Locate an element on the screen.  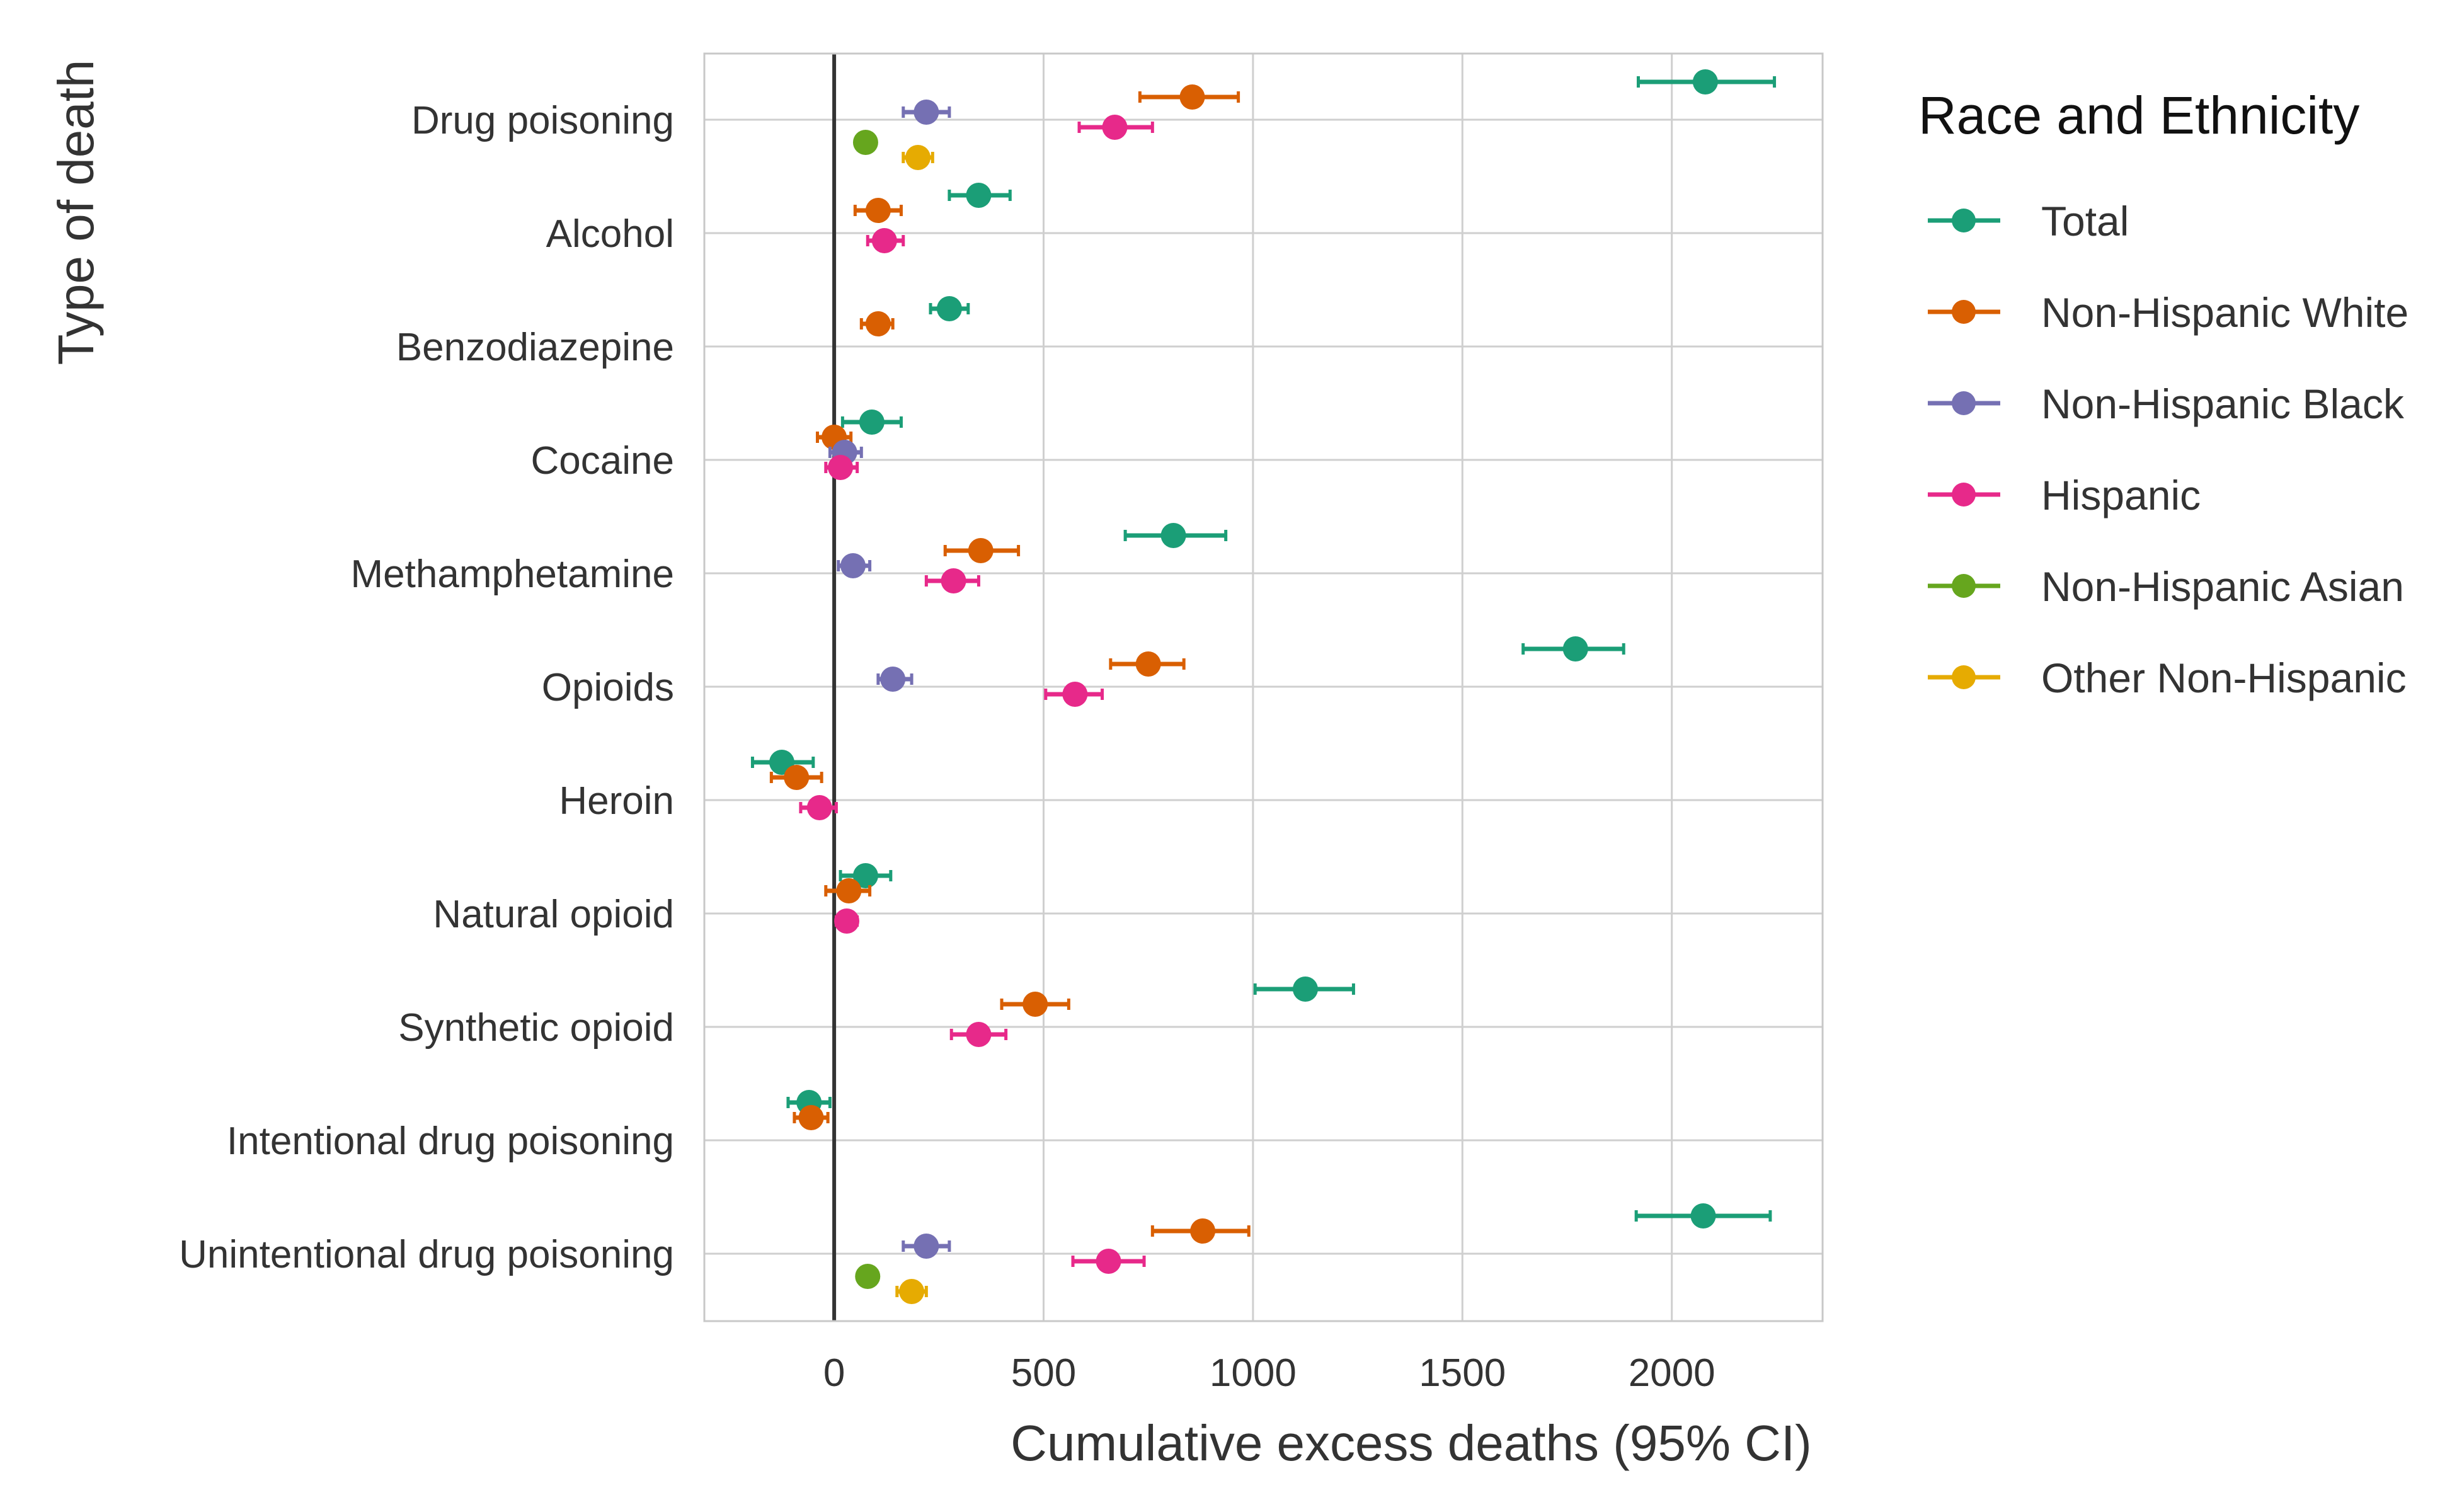
legend-label: Hispanic is located at coordinates (2121, 495).